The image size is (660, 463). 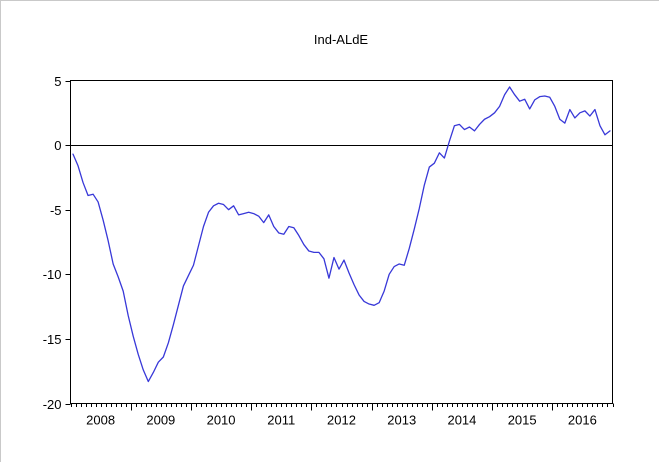 What do you see at coordinates (341, 420) in the screenshot?
I see `x-axis-year-label: 2012` at bounding box center [341, 420].